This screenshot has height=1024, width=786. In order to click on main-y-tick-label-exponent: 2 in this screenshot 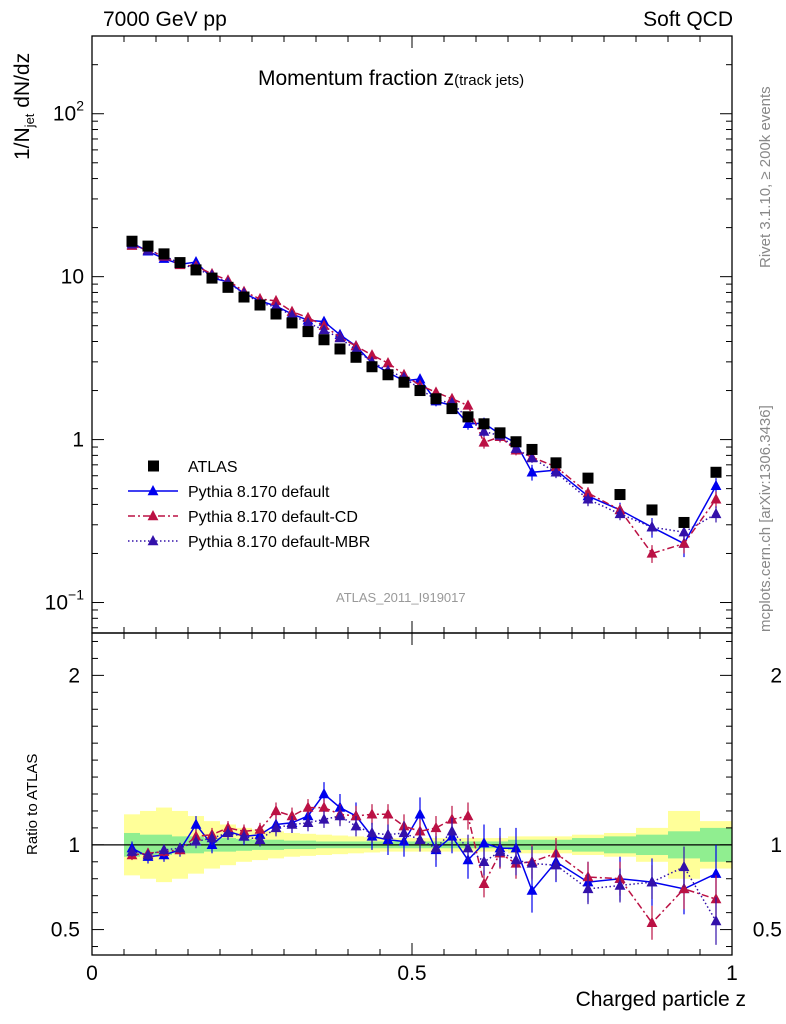, I will do `click(80, 106)`.